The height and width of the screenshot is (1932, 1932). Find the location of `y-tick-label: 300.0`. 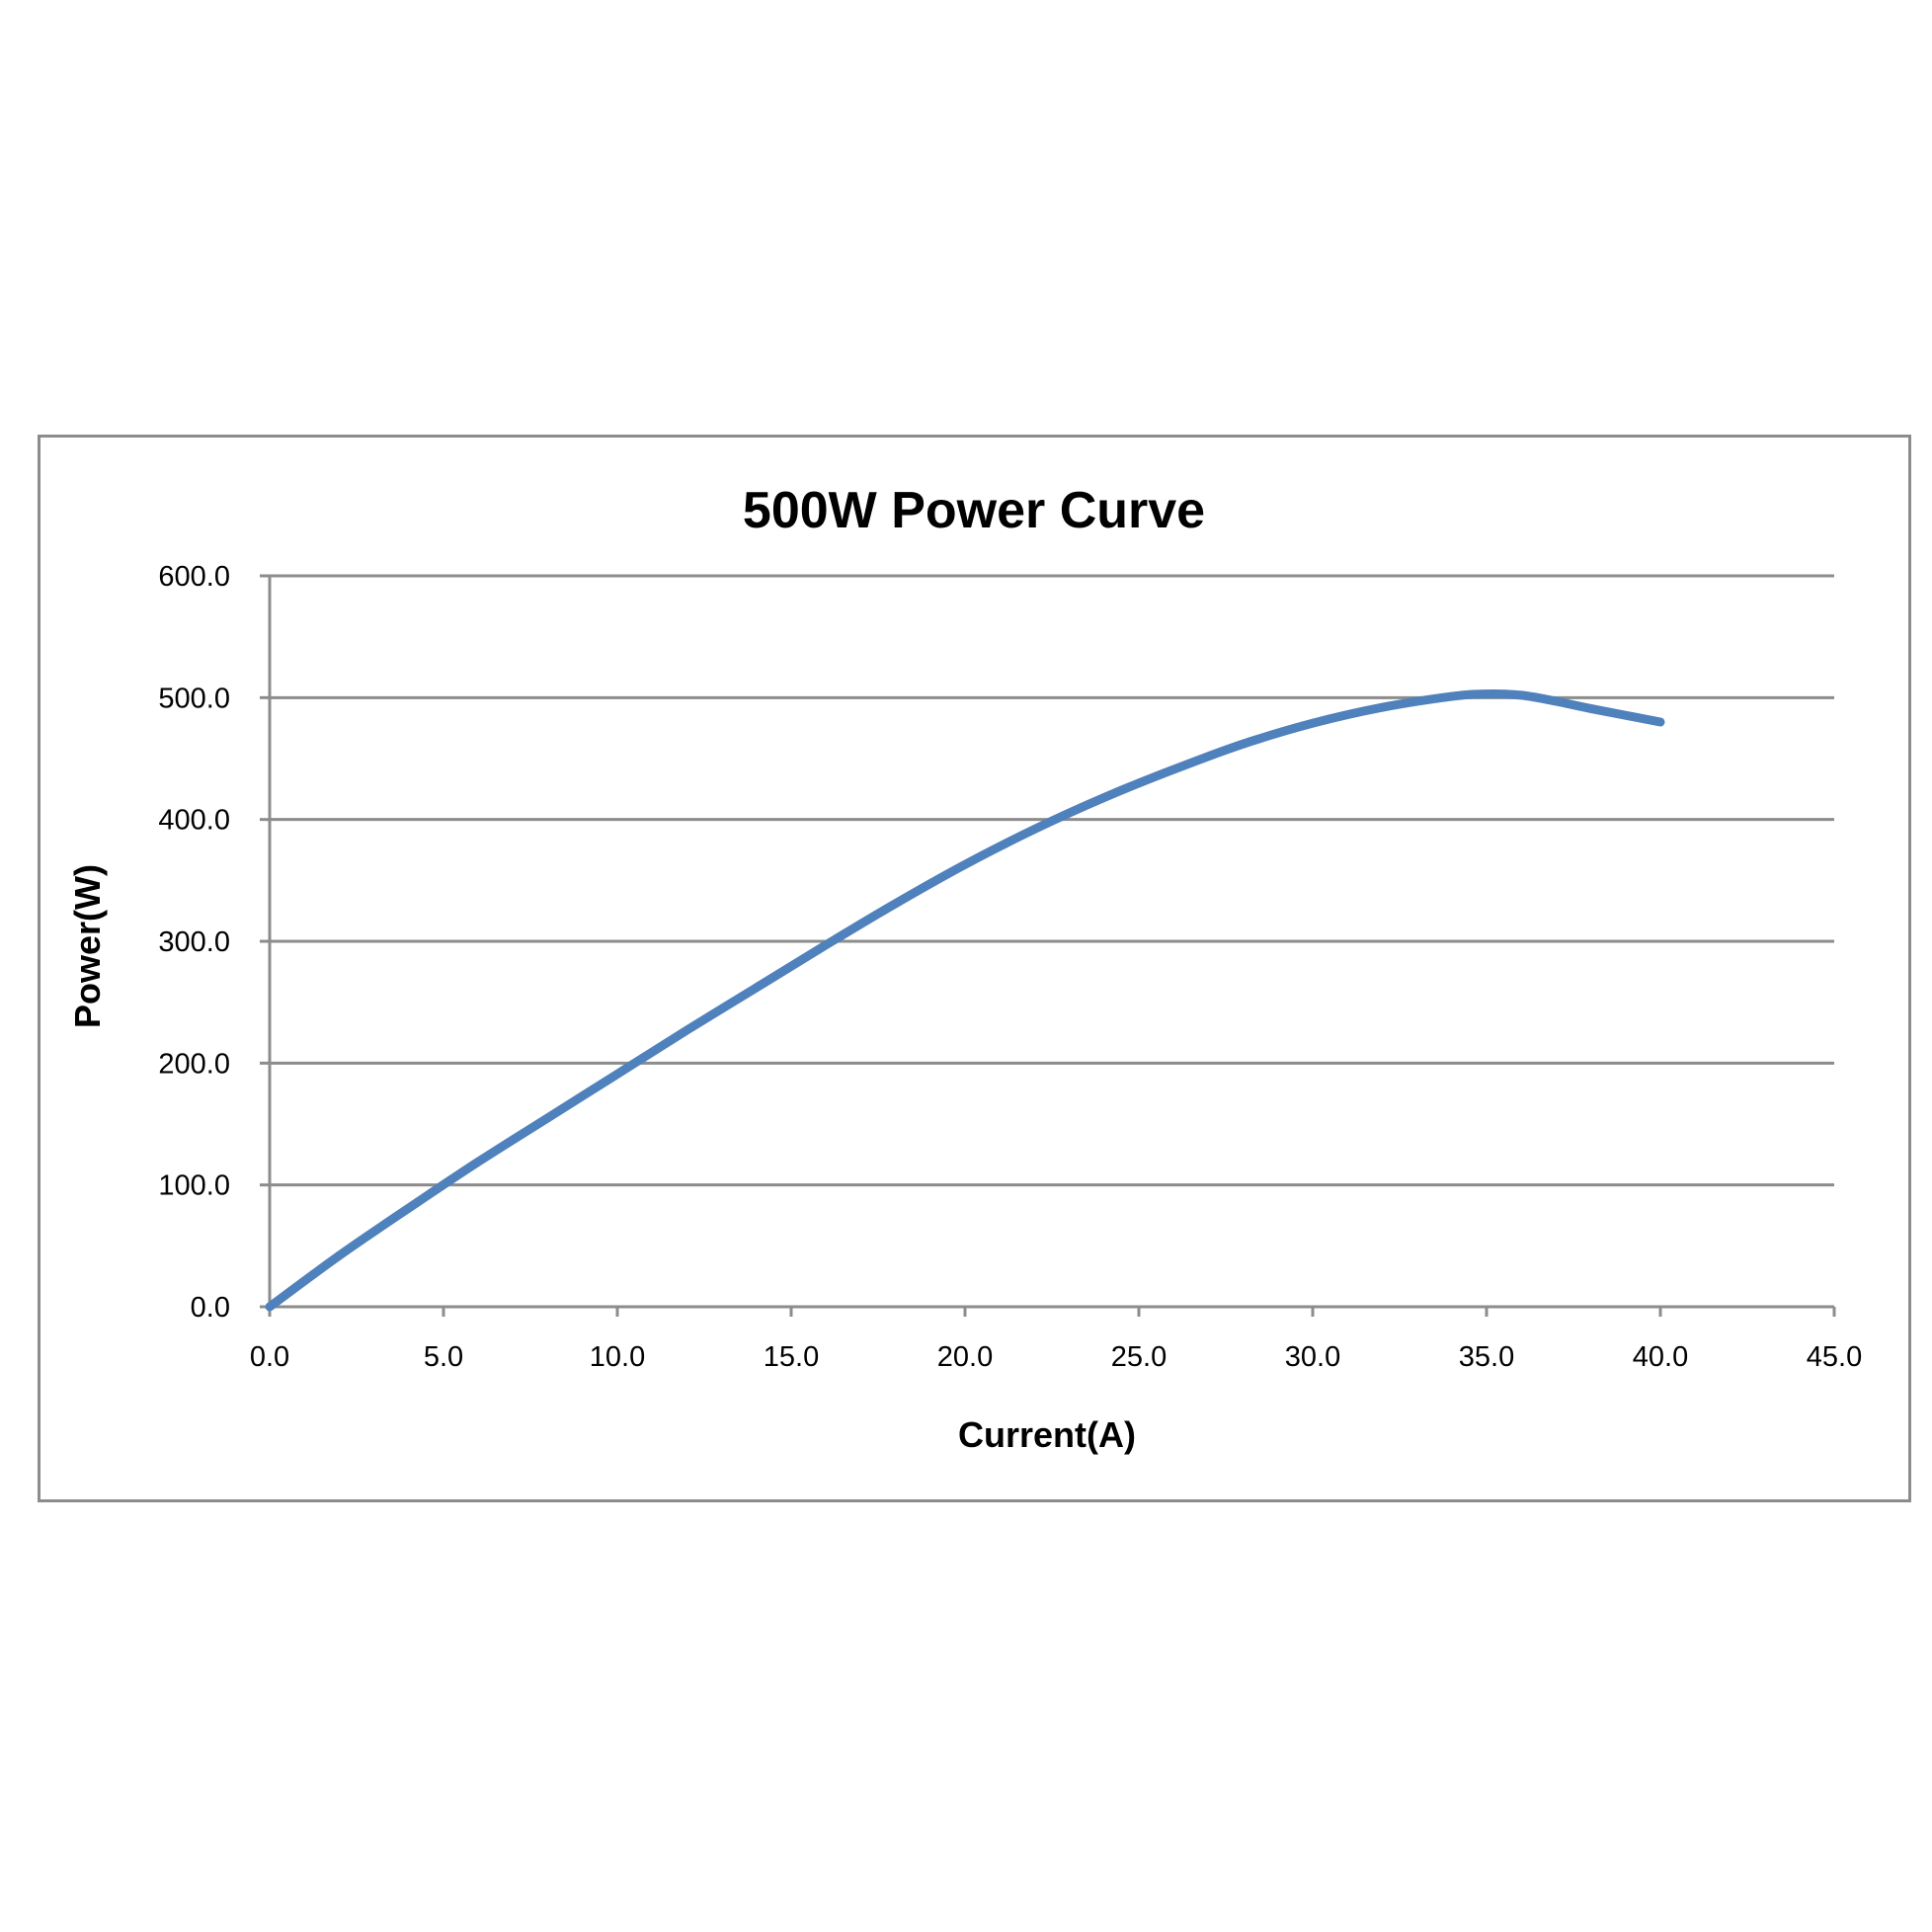

y-tick-label: 300.0 is located at coordinates (194, 942).